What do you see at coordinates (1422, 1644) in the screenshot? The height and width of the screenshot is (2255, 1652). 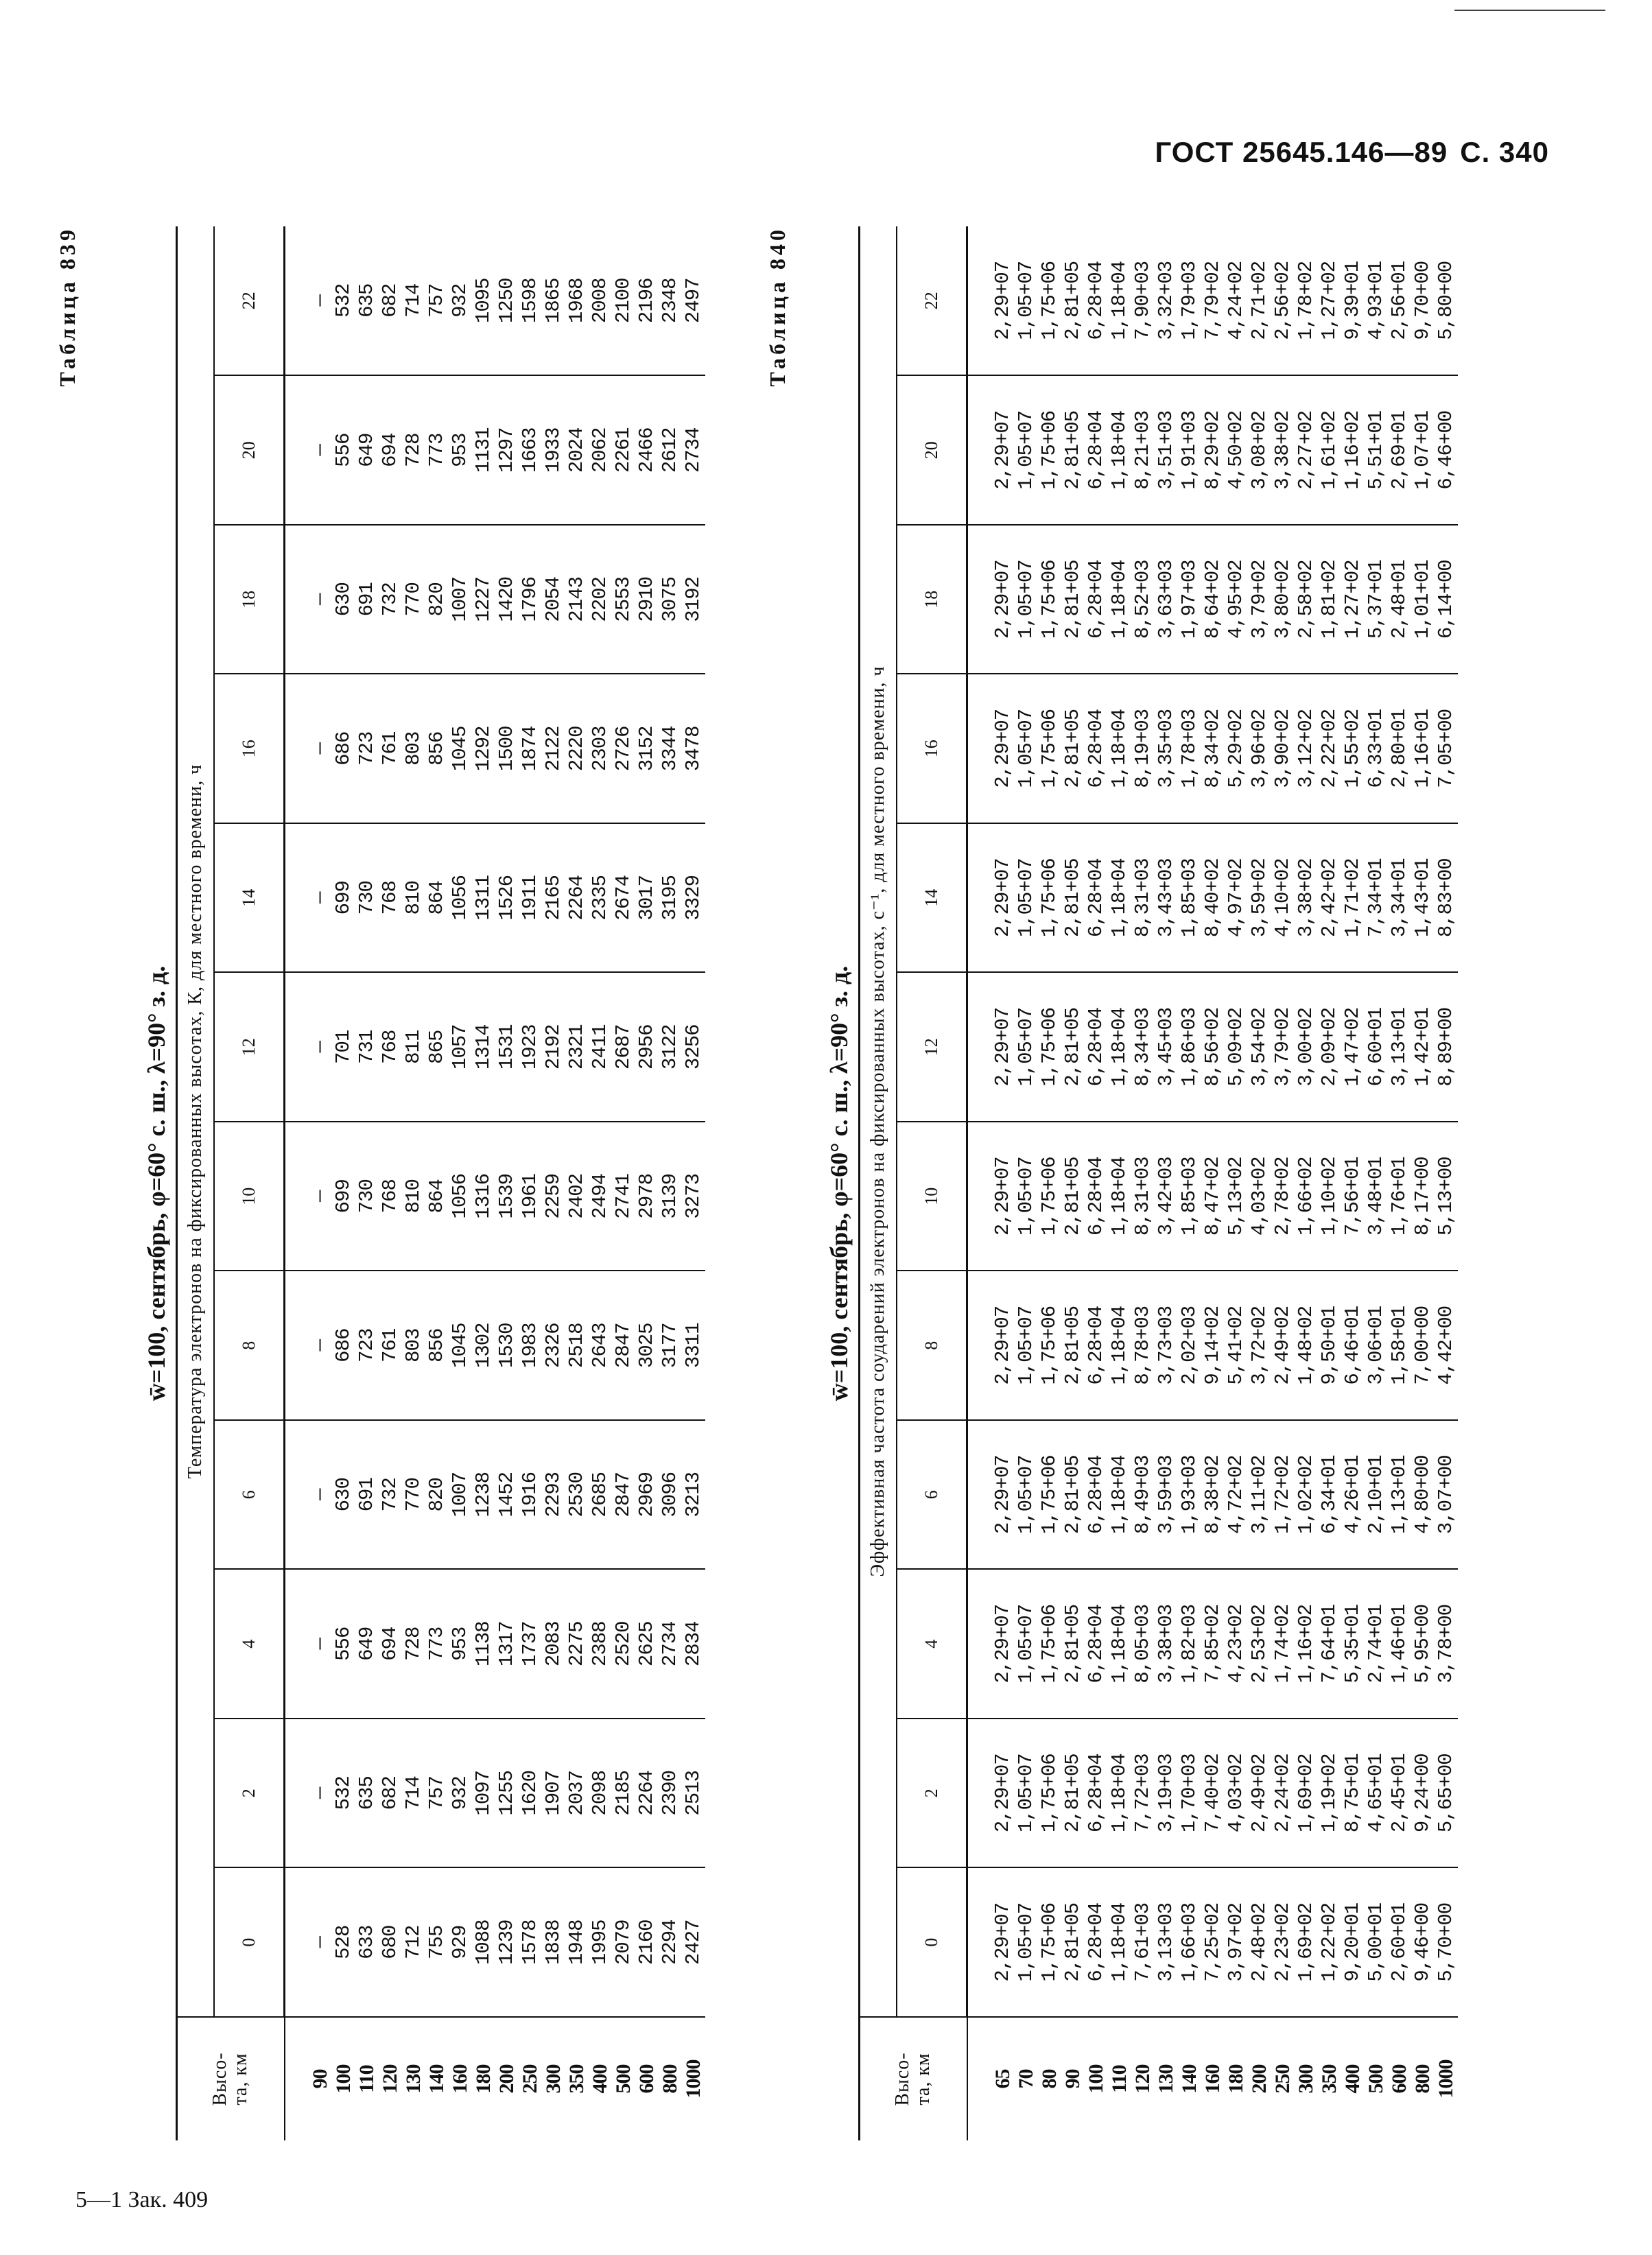 I see `table-cell: 5,95+00` at bounding box center [1422, 1644].